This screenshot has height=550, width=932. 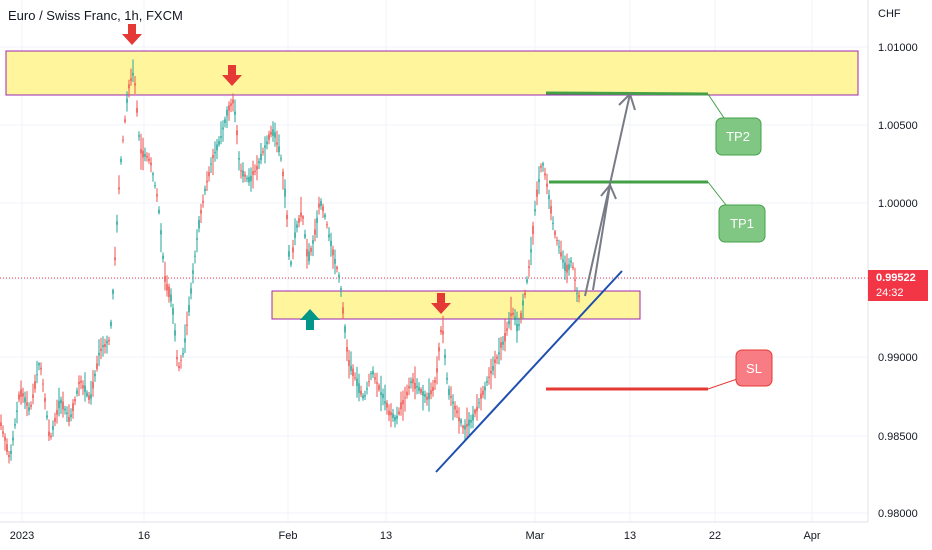 What do you see at coordinates (232, 75) in the screenshot?
I see `down-arrow-icon` at bounding box center [232, 75].